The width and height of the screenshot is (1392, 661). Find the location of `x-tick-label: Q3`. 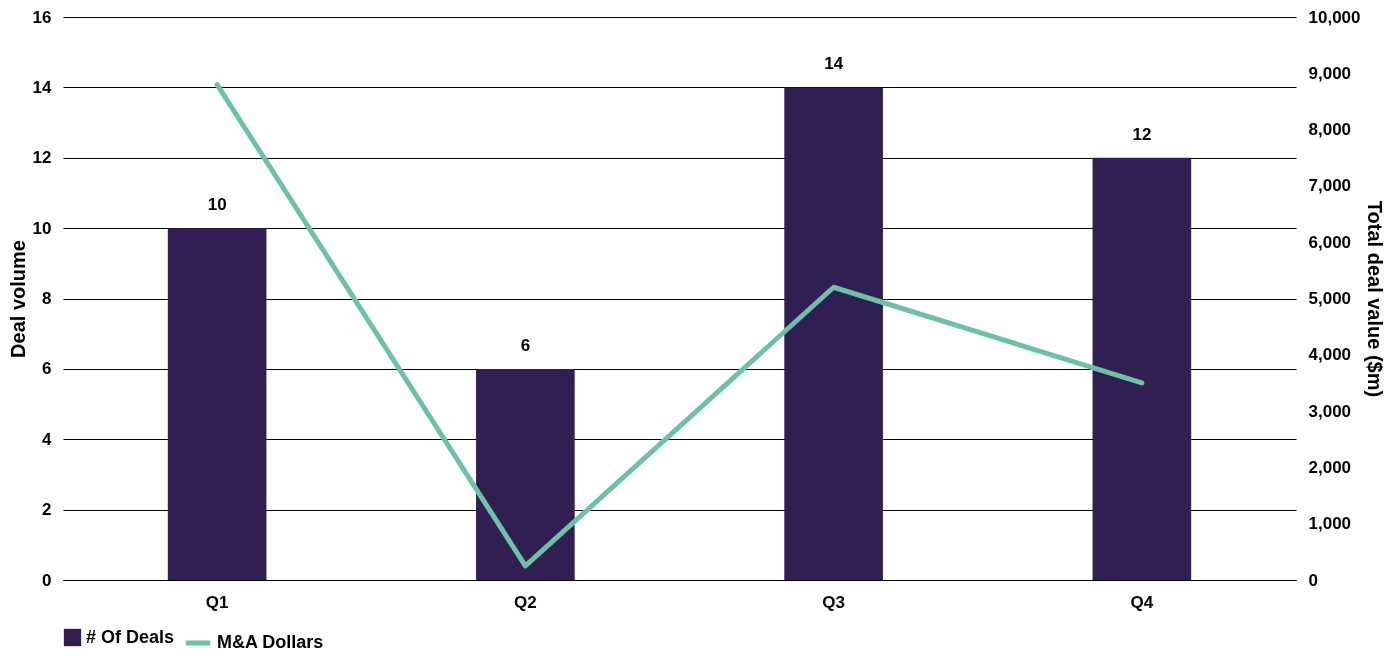

x-tick-label: Q3 is located at coordinates (833, 602).